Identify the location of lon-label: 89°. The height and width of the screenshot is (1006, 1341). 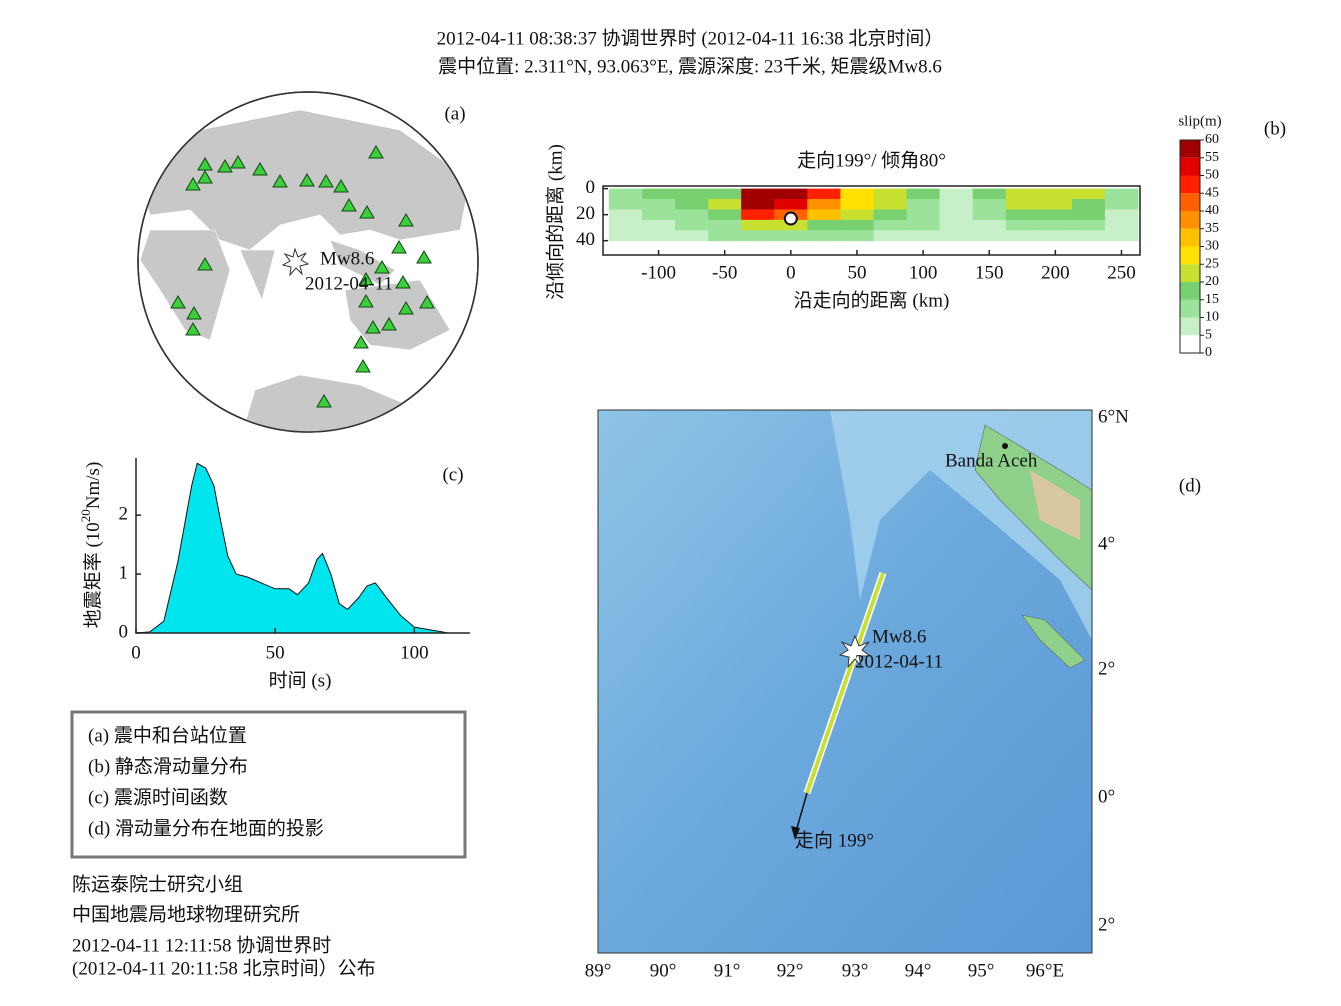
(598, 970).